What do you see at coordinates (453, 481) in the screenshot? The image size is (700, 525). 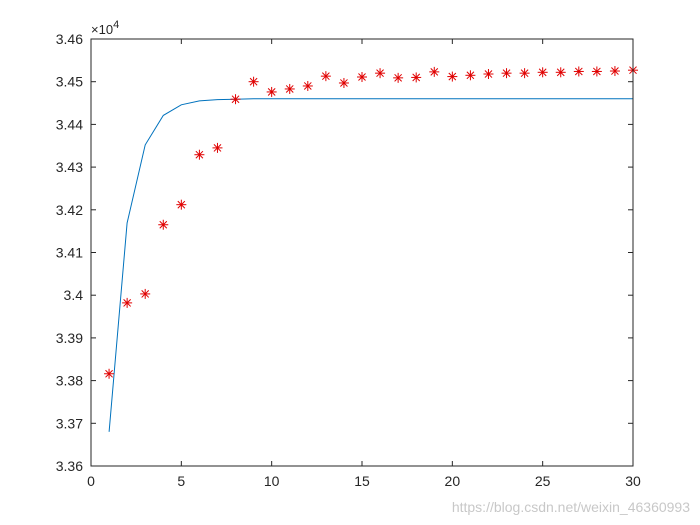 I see `x-tick-label: 20` at bounding box center [453, 481].